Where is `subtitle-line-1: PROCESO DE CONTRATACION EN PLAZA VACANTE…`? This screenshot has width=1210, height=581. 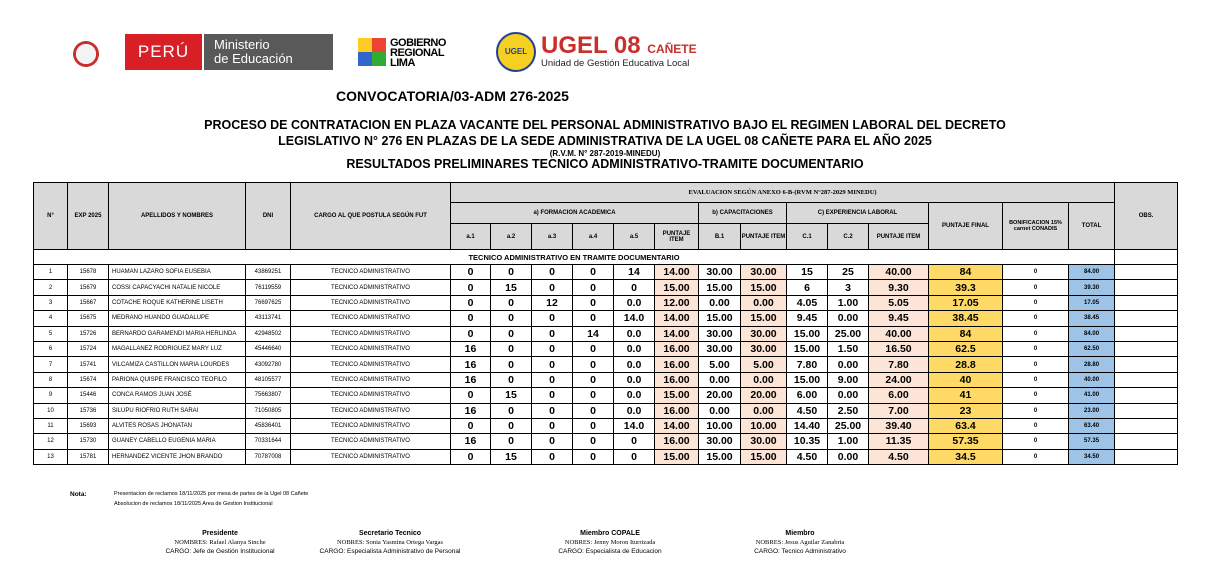
subtitle-line-1: PROCESO DE CONTRATACION EN PLAZA VACANTE… is located at coordinates (605, 125).